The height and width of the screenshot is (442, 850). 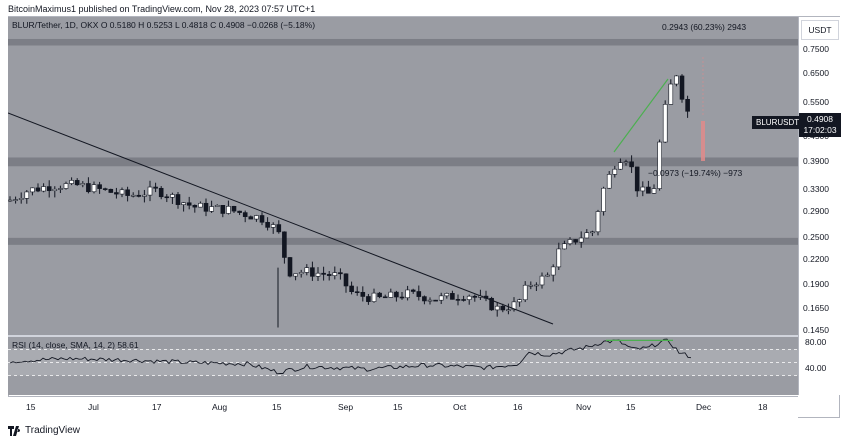 I want to click on rsi-pane, so click(x=403, y=366).